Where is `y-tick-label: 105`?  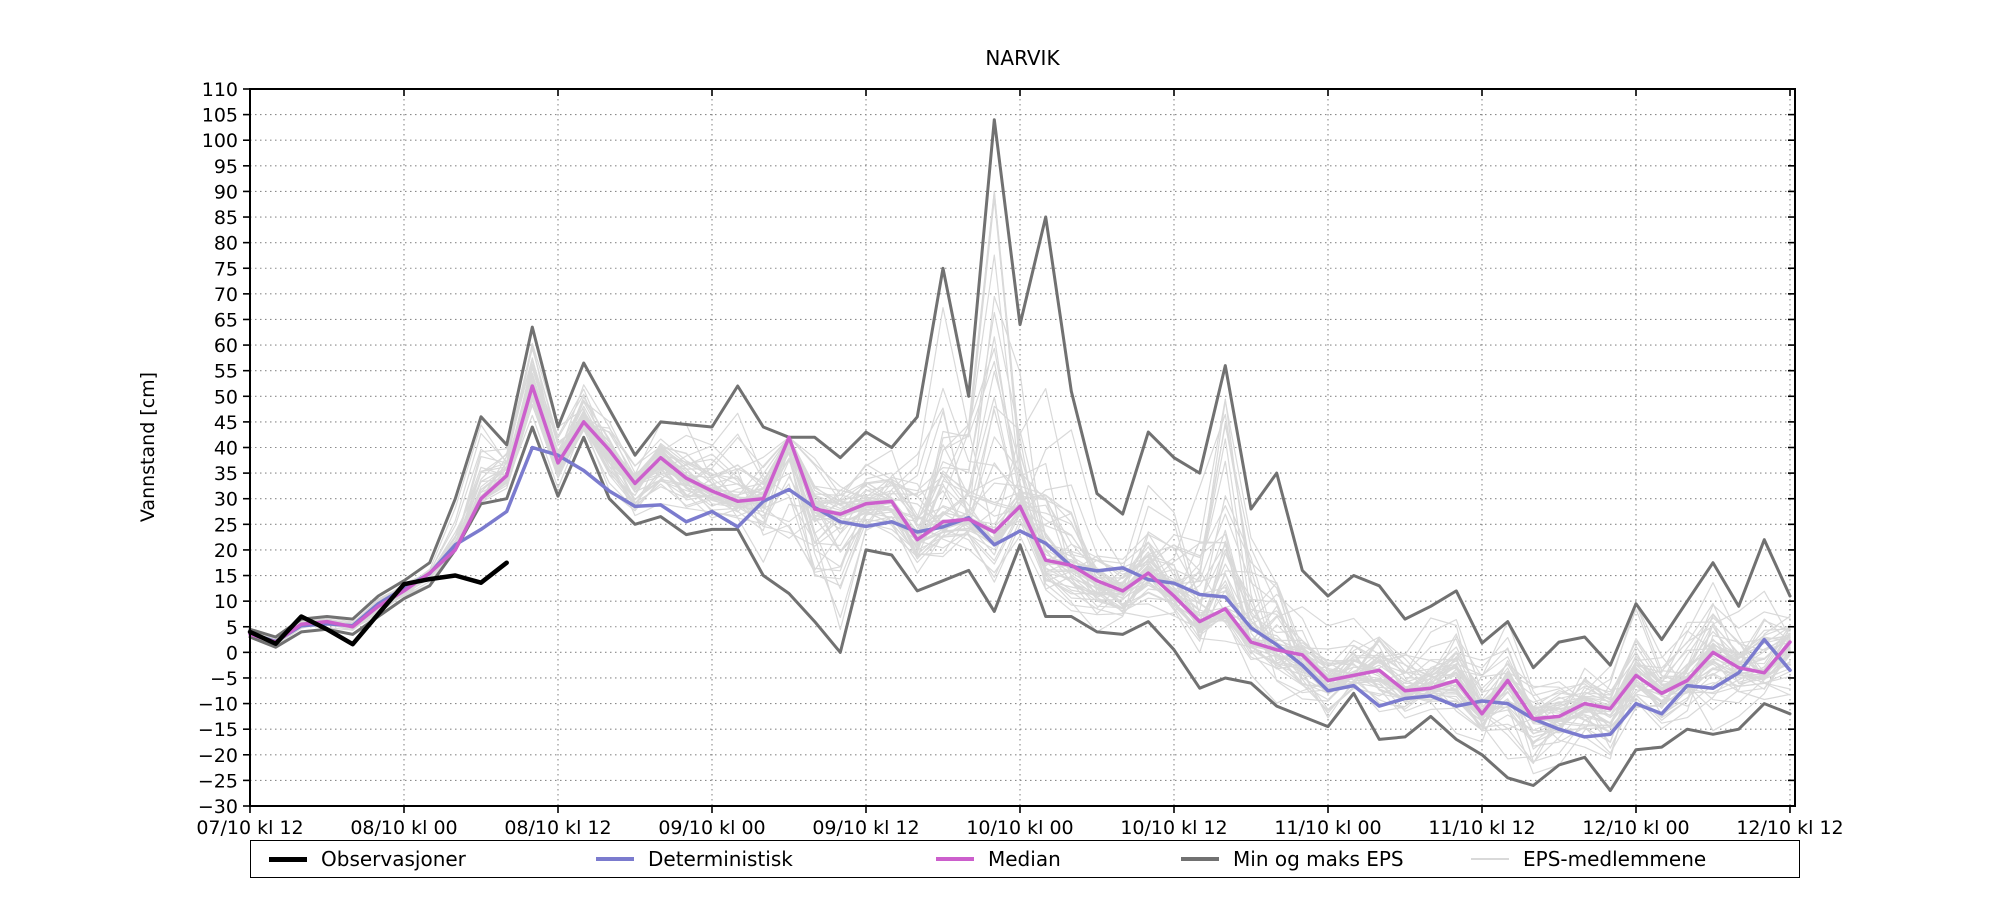
y-tick-label: 105 is located at coordinates (220, 116).